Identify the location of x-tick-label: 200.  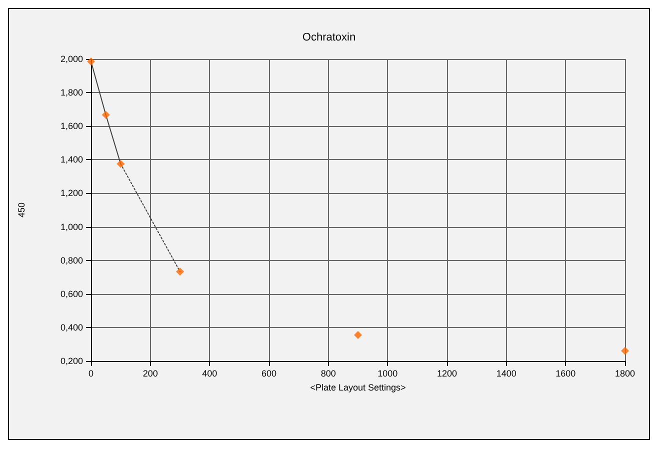
(150, 373).